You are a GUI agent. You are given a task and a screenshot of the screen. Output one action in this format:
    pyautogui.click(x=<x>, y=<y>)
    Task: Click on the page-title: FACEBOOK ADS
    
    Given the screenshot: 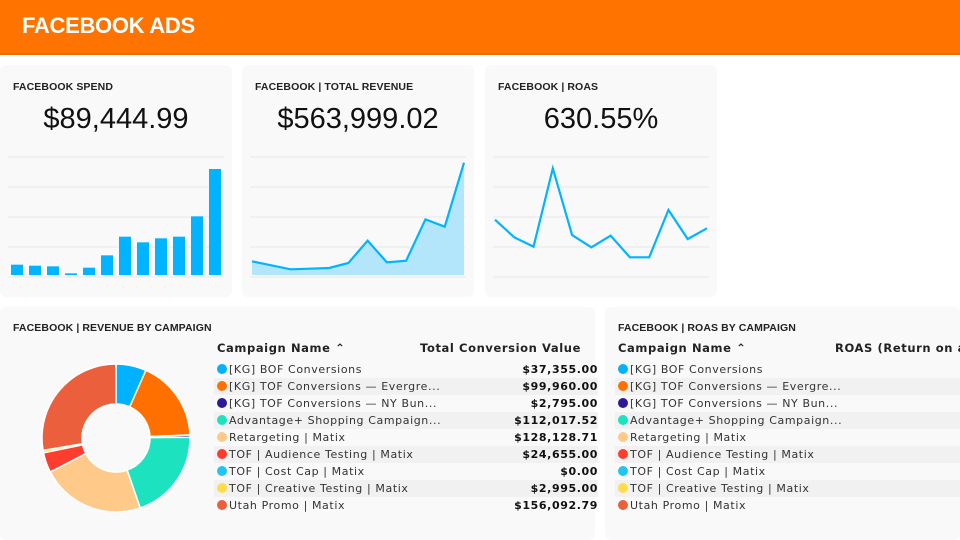 What is the action you would take?
    pyautogui.click(x=108, y=25)
    